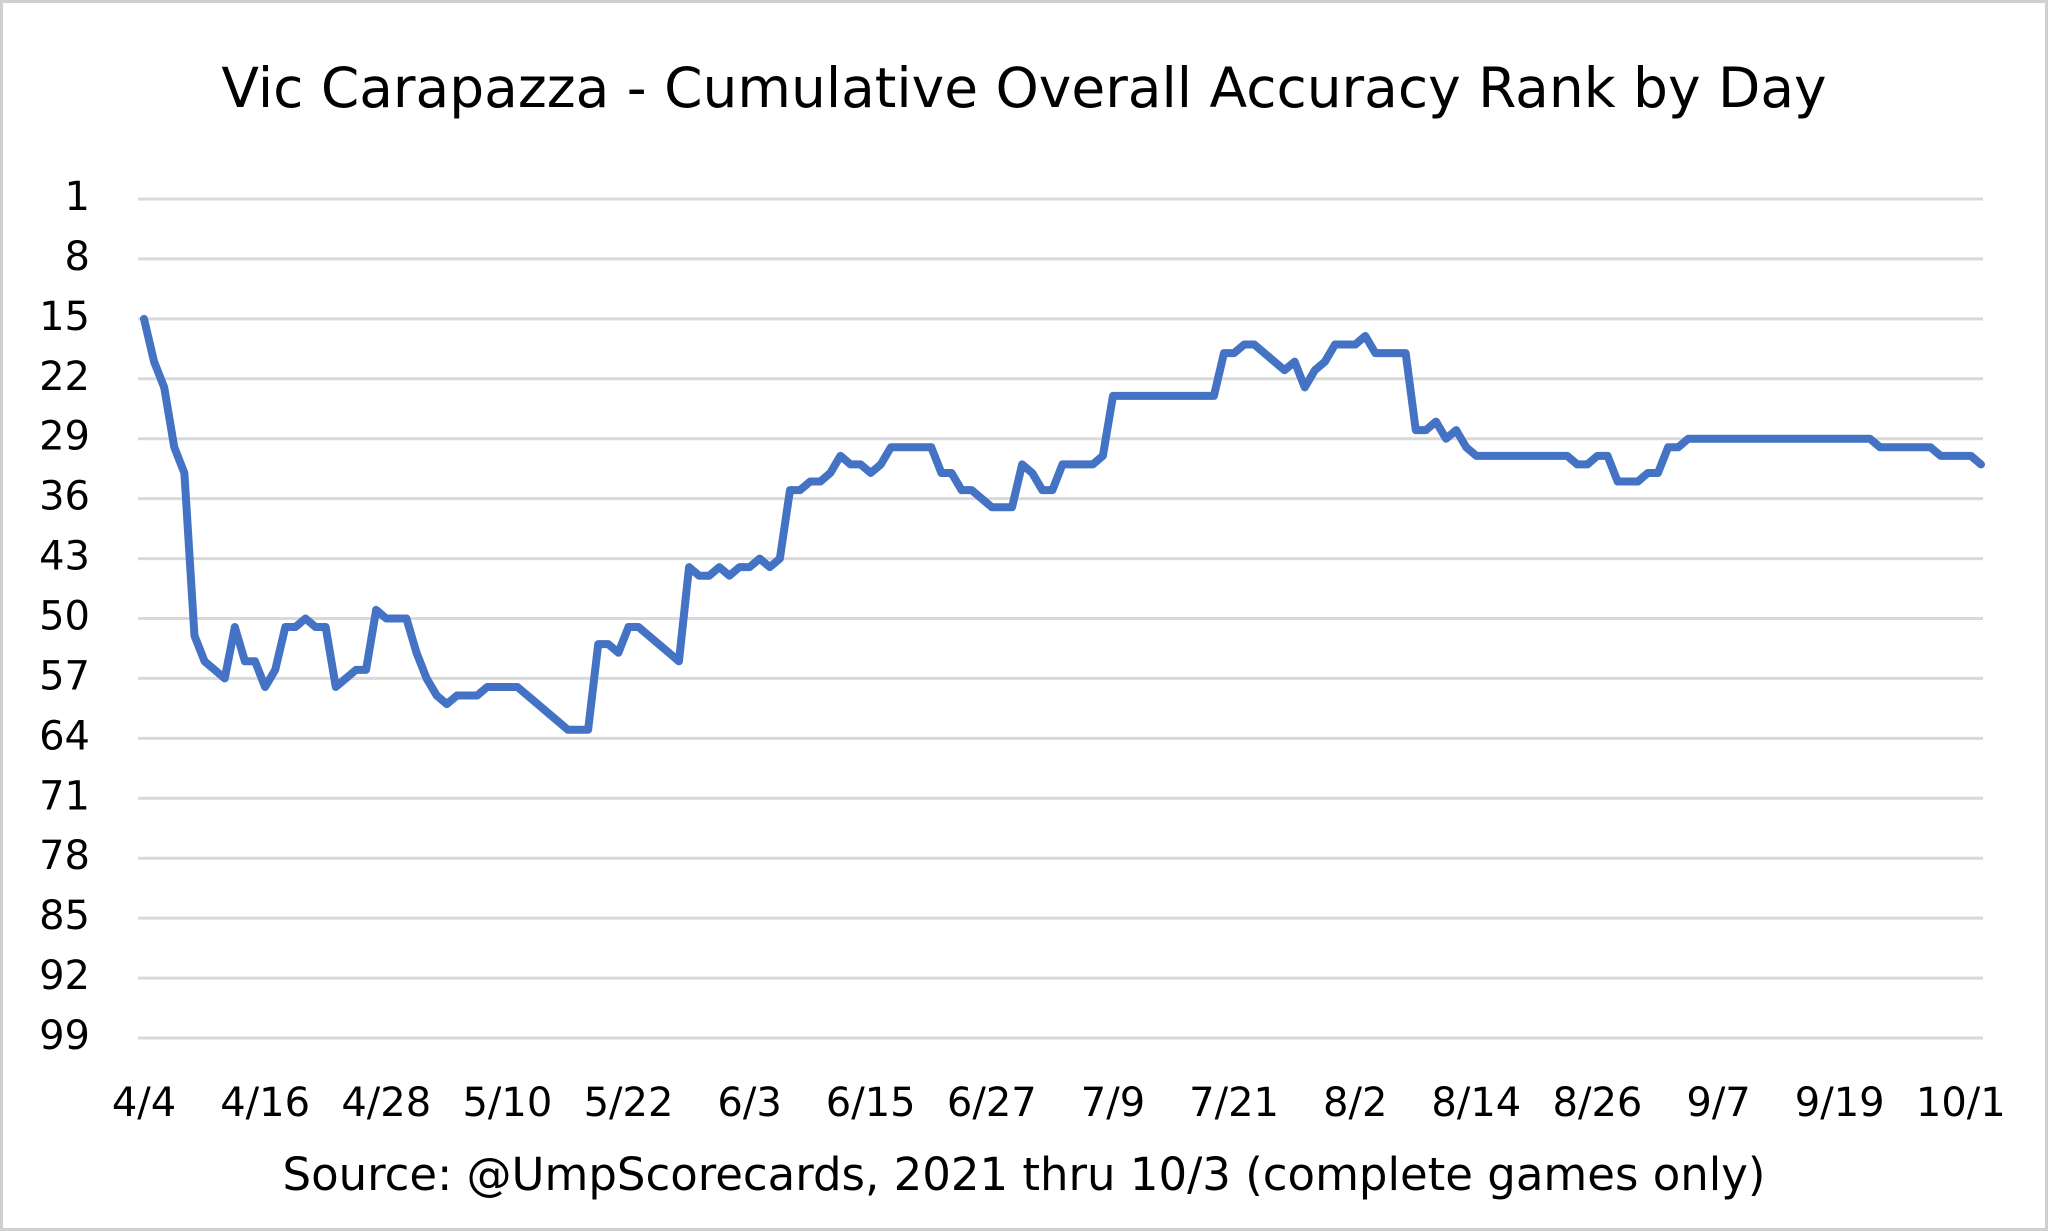  I want to click on x-tick-label: 4/4, so click(144, 1103).